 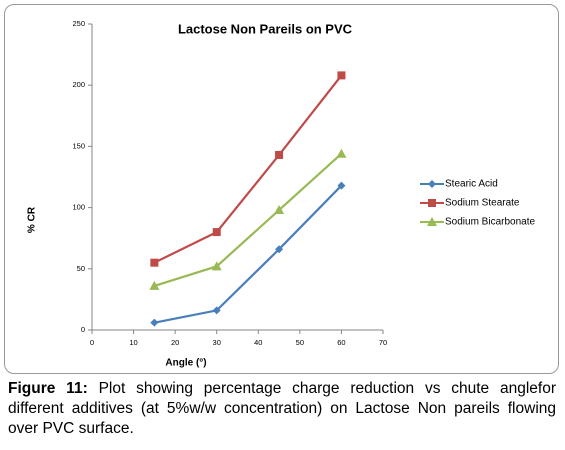 What do you see at coordinates (300, 342) in the screenshot?
I see `x-tick-label: 50` at bounding box center [300, 342].